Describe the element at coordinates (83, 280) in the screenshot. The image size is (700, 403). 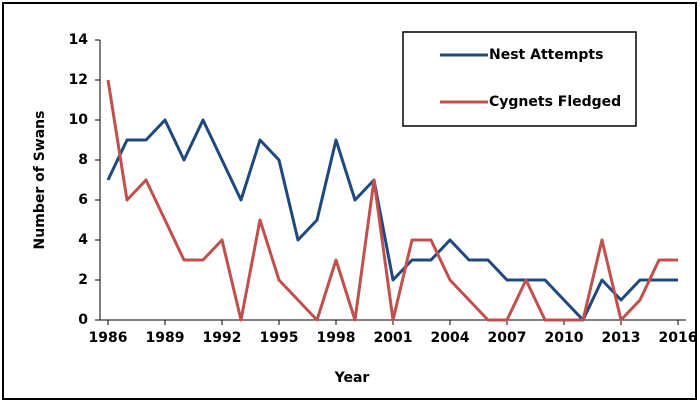
I see `y-tick-label: 2` at that location.